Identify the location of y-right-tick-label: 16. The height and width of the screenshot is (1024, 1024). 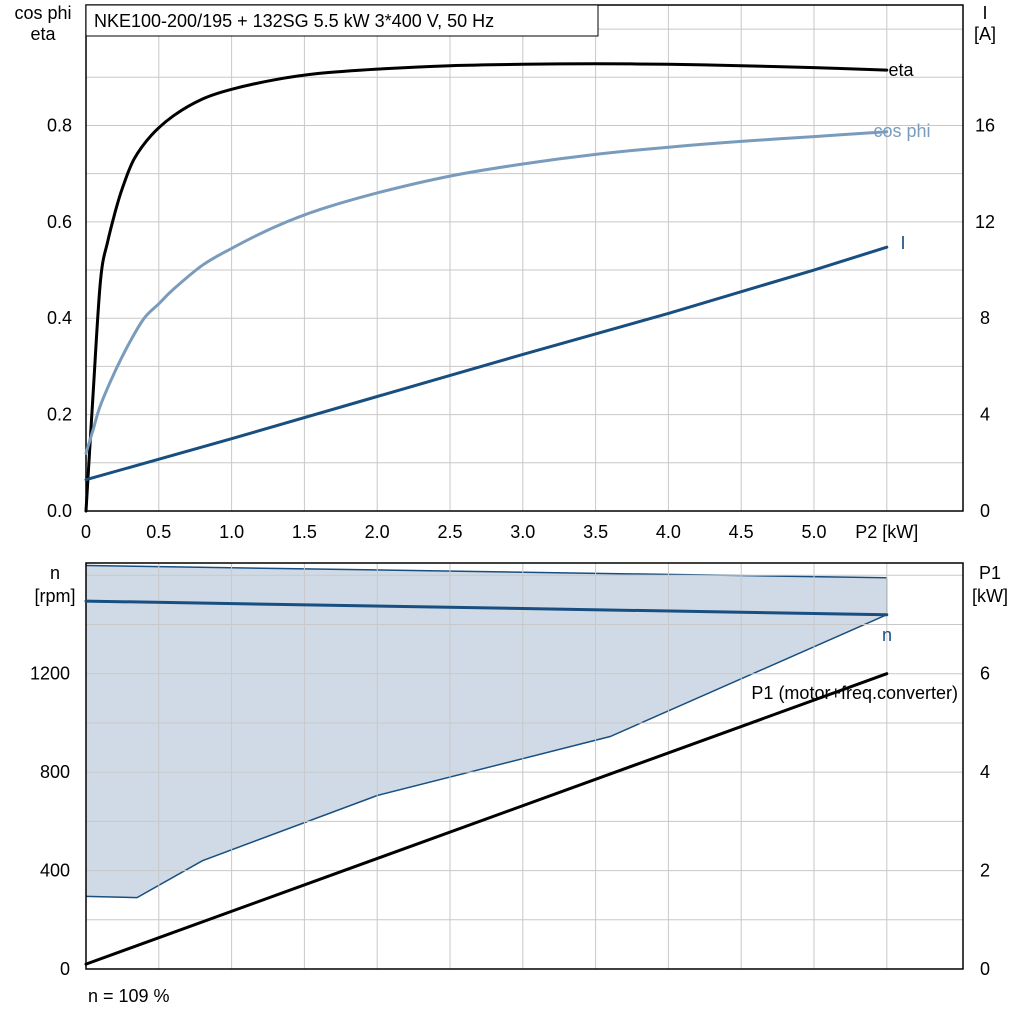
(985, 125).